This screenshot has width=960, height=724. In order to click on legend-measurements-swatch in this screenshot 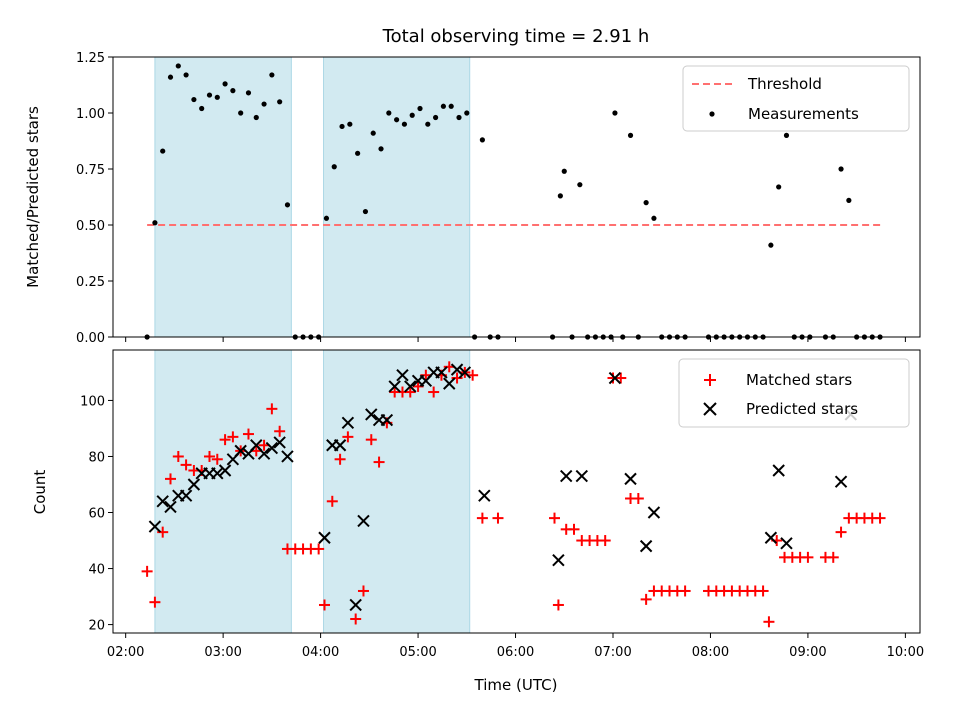, I will do `click(712, 114)`.